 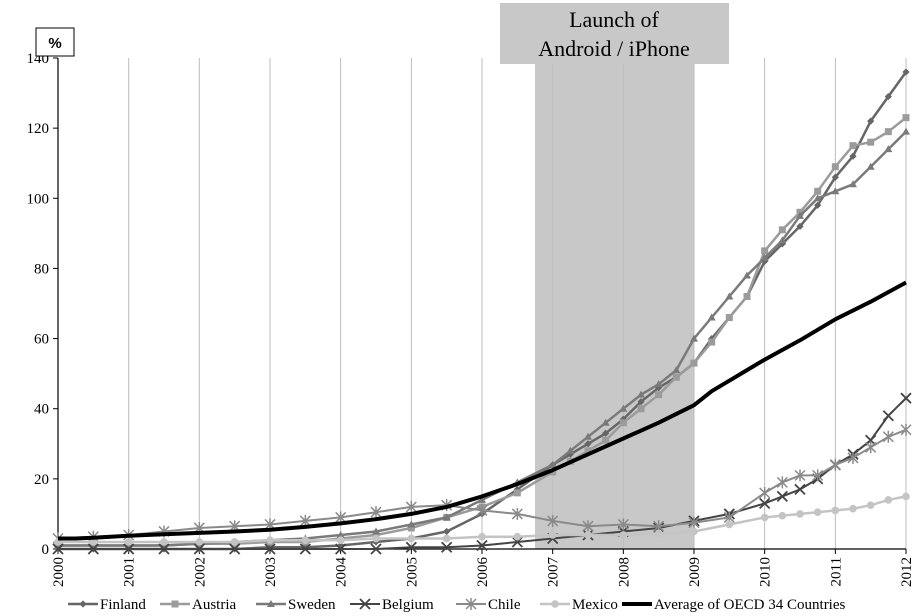 What do you see at coordinates (836, 571) in the screenshot?
I see `x-tick-label: 2011` at bounding box center [836, 571].